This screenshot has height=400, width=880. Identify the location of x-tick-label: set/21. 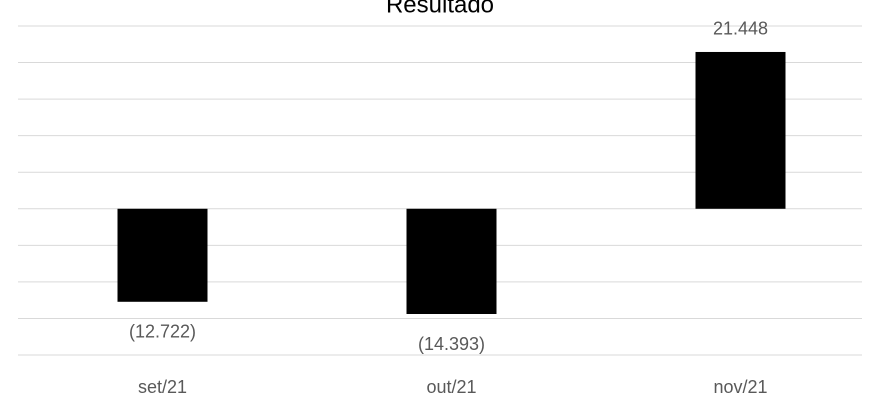
(162, 387).